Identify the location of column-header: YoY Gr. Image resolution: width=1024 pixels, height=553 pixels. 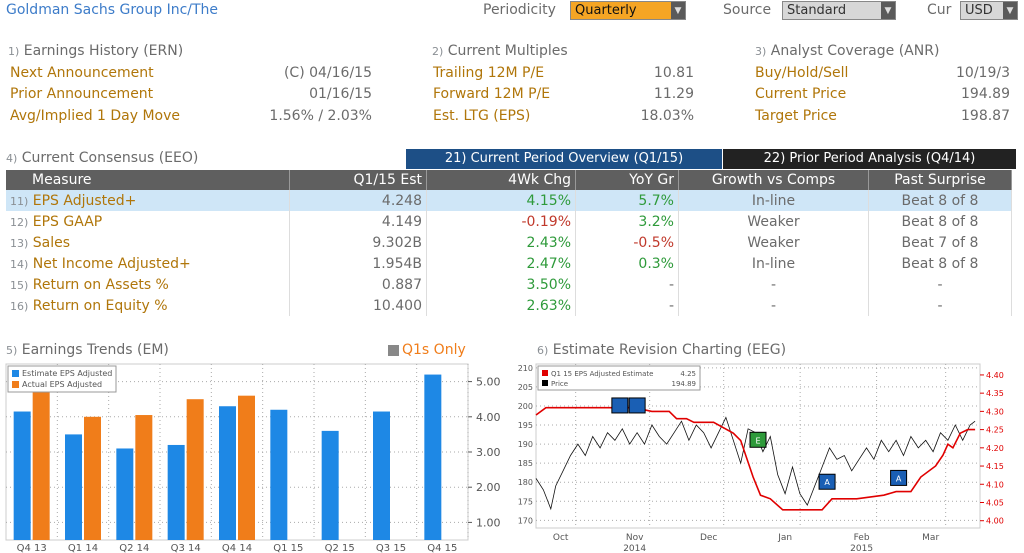
(627, 180).